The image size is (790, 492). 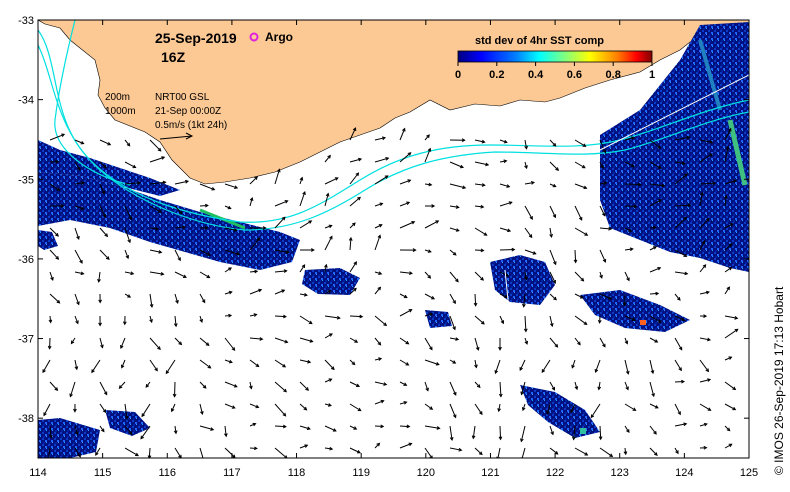 What do you see at coordinates (26, 340) in the screenshot?
I see `y-tick-label: -37` at bounding box center [26, 340].